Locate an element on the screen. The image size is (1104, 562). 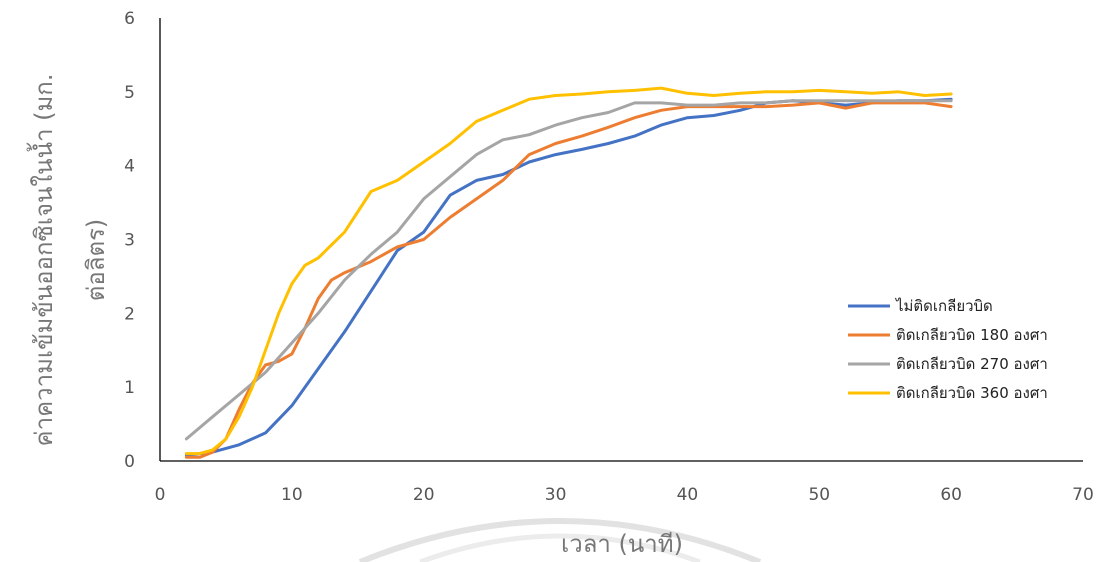
x-axis-title: เวลา (นาที) is located at coordinates (622, 544).